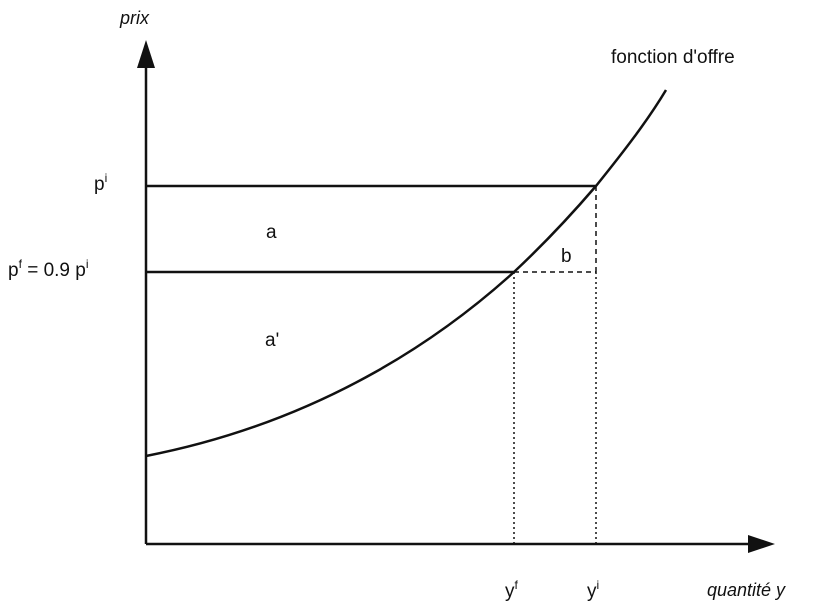  I want to click on price-initial-sup: i, so click(106, 178).